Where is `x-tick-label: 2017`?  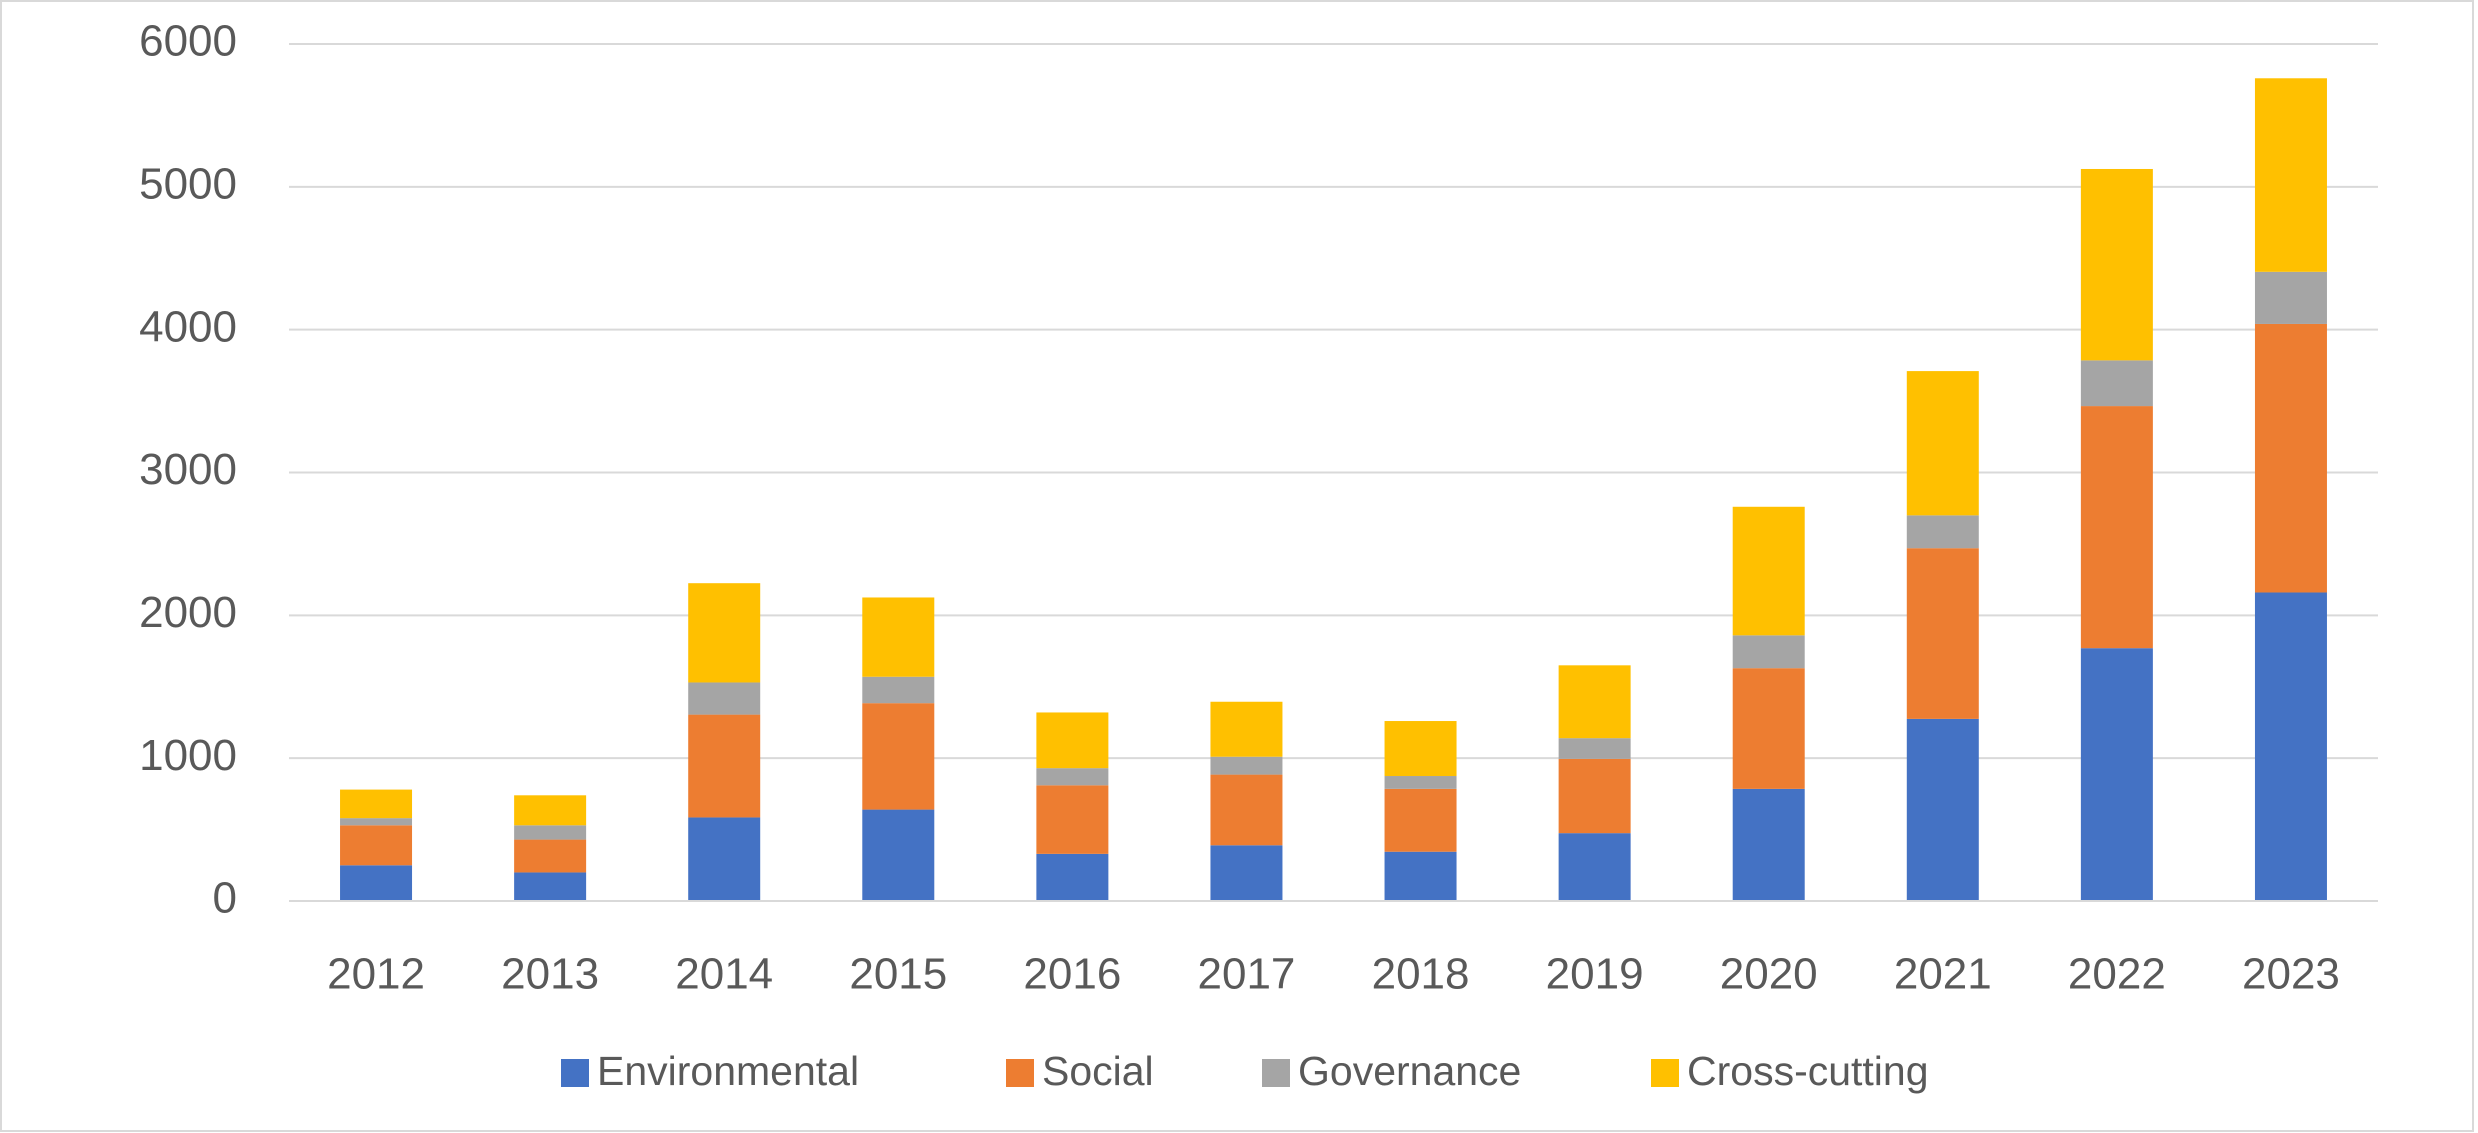
x-tick-label: 2017 is located at coordinates (1247, 974).